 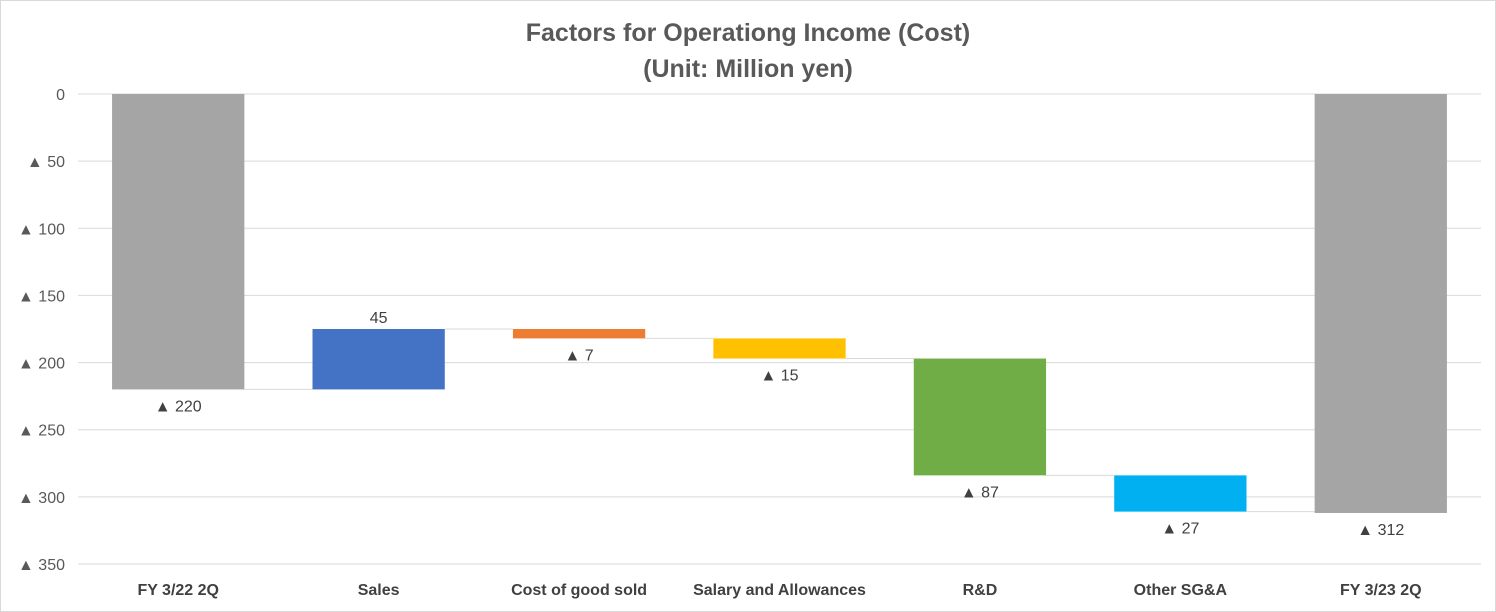 I want to click on category-label: R&D, so click(x=980, y=590).